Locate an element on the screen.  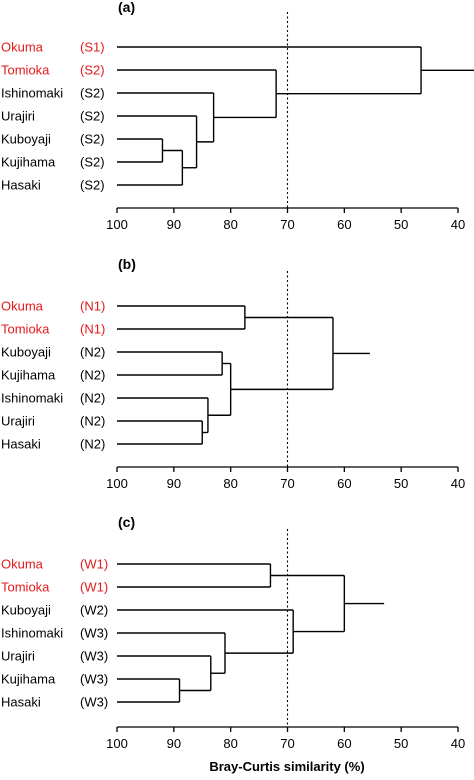
x-axis-label: Bray-Curtis similarity (%) is located at coordinates (286, 766).